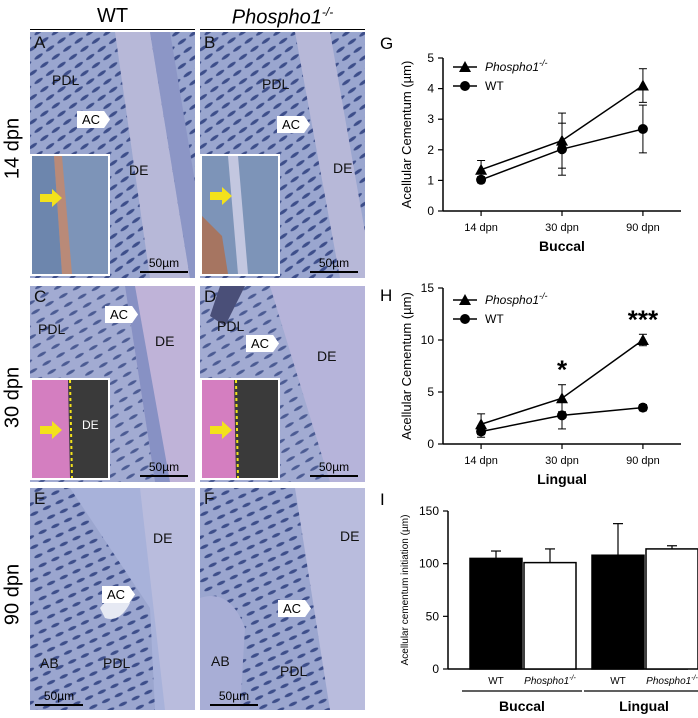 The width and height of the screenshot is (698, 718). What do you see at coordinates (209, 498) in the screenshot?
I see `panel-f-letter: F` at bounding box center [209, 498].